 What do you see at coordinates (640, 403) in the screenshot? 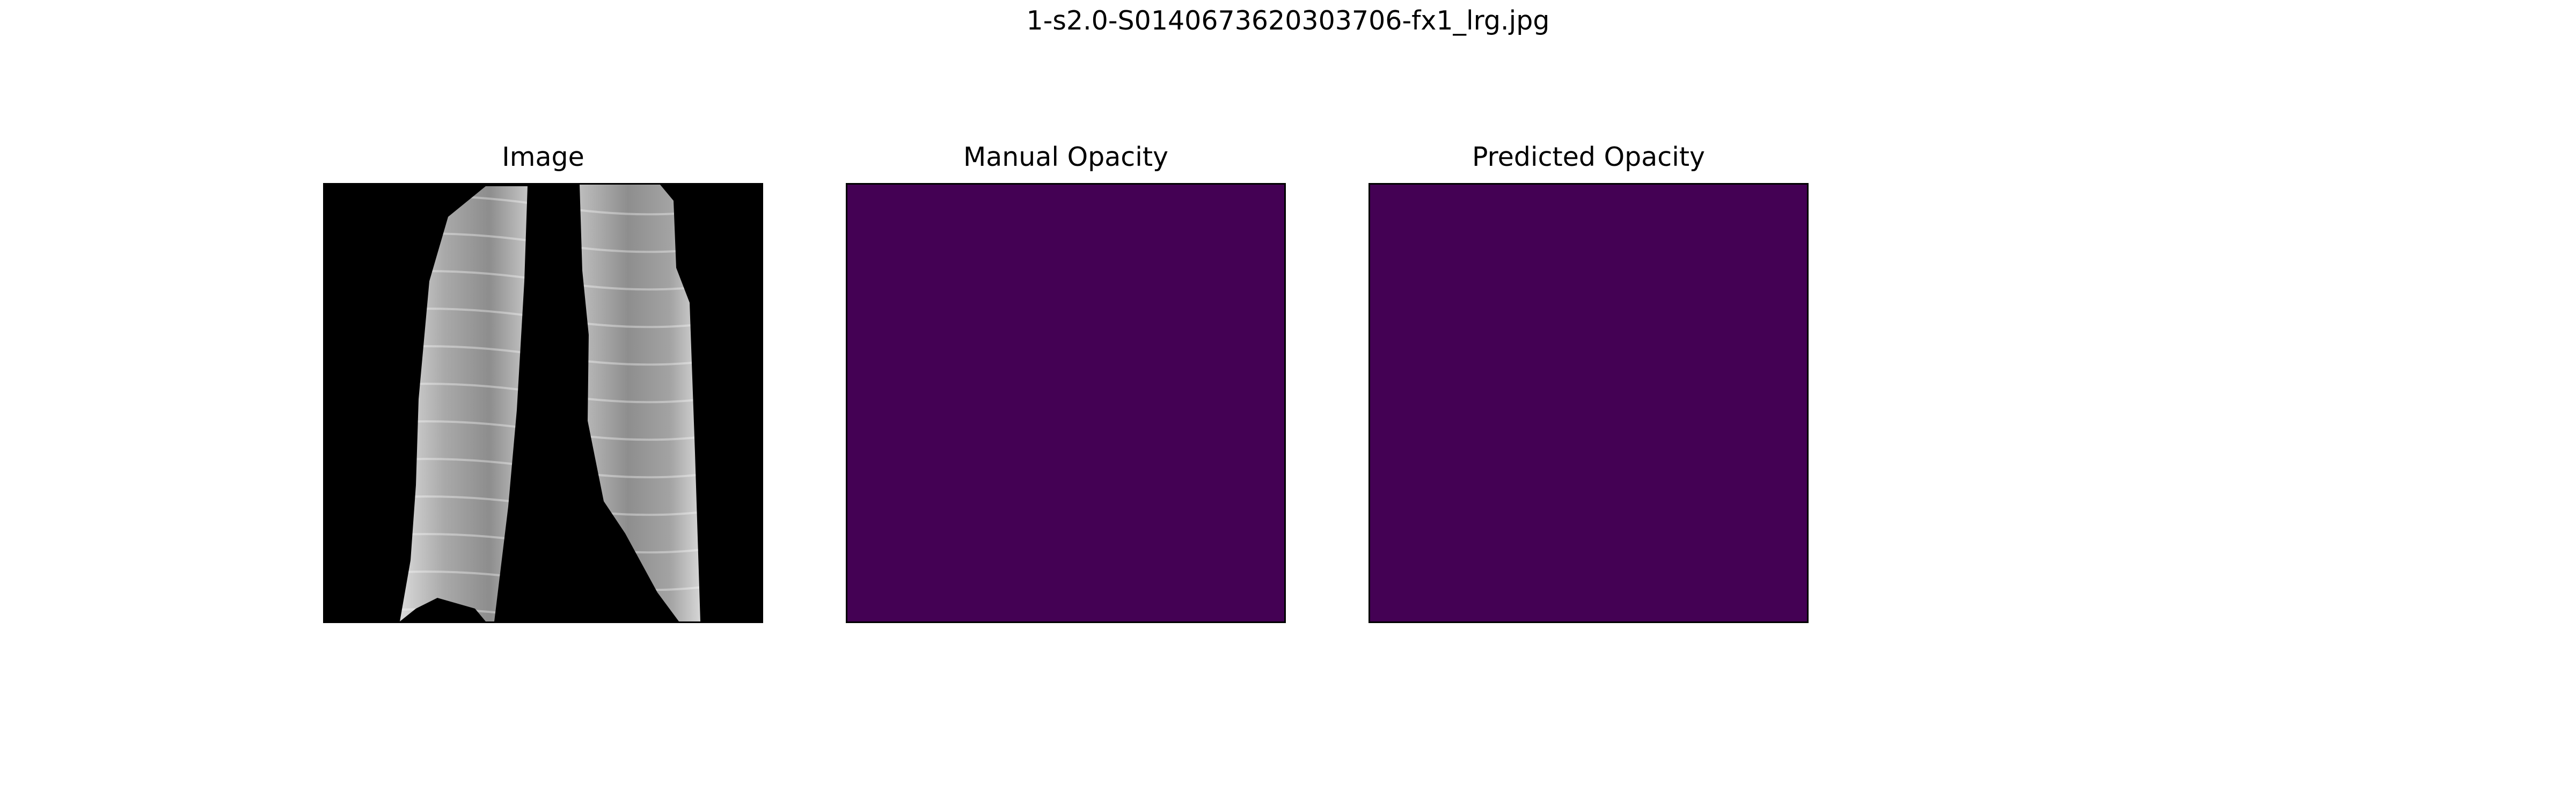
I see `right-lung-rib-texture` at bounding box center [640, 403].